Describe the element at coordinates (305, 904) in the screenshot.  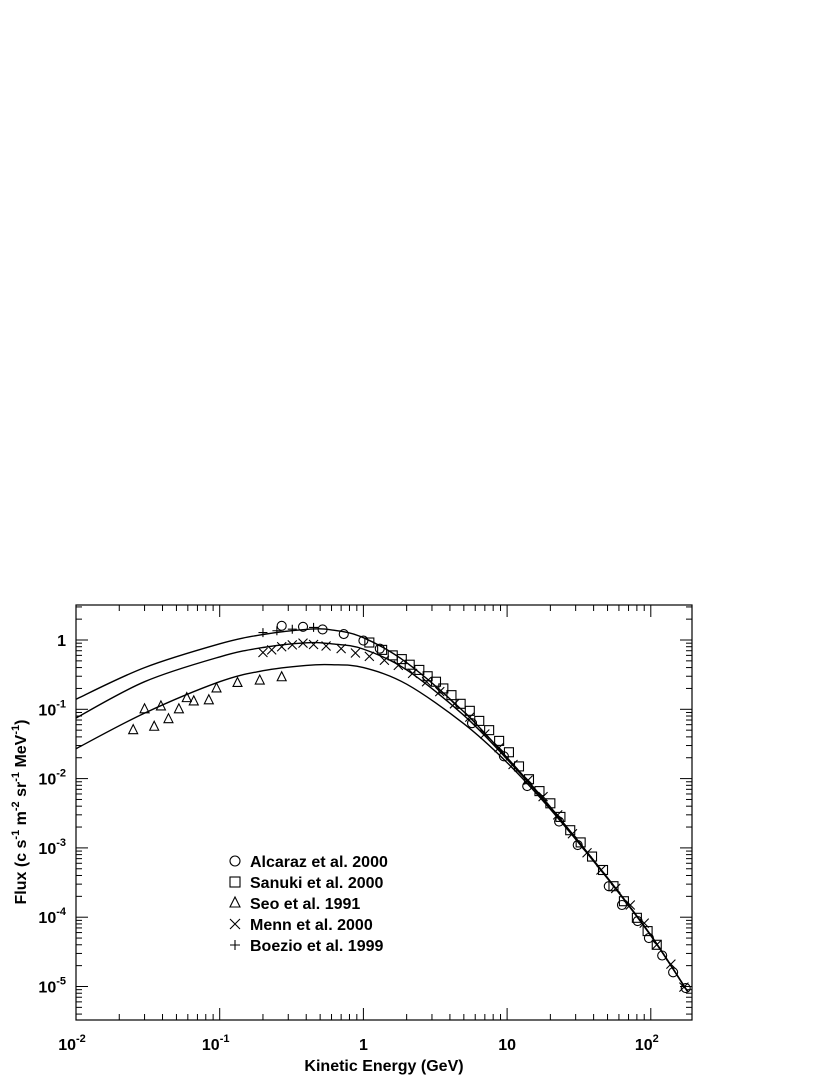
I see `legend-label: Seo et al. 1991` at that location.